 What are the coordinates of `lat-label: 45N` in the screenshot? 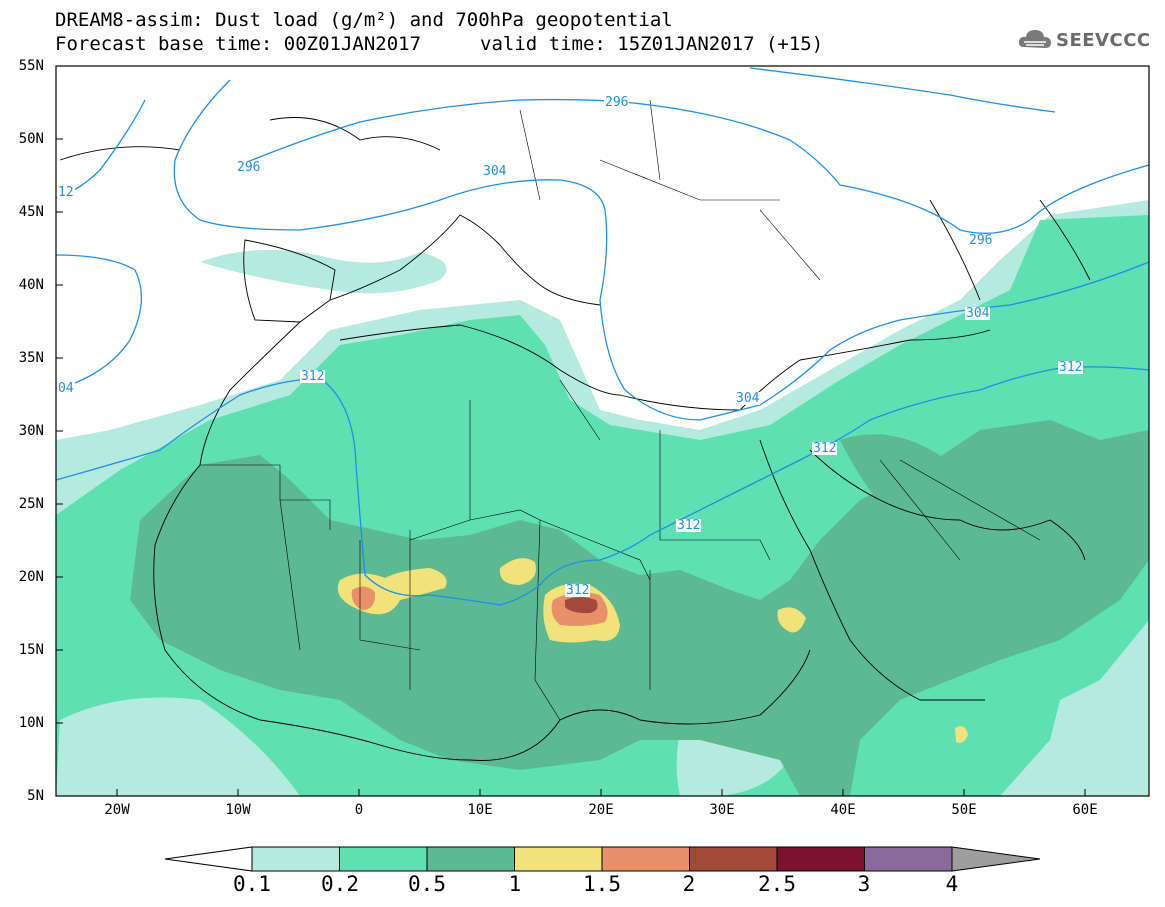 It's located at (31, 212).